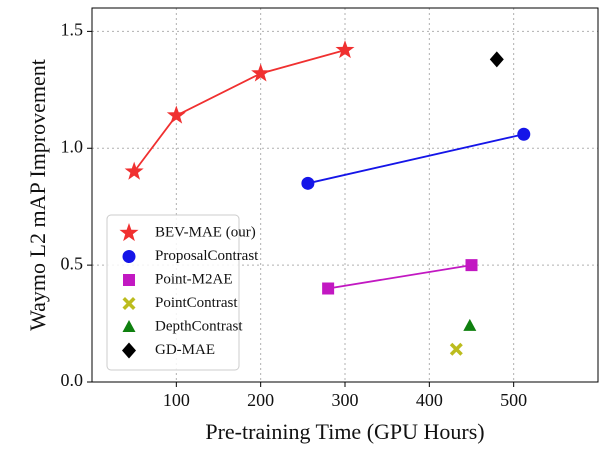 The width and height of the screenshot is (612, 457). Describe the element at coordinates (185, 350) in the screenshot. I see `legend-label: GD-MAE` at that location.